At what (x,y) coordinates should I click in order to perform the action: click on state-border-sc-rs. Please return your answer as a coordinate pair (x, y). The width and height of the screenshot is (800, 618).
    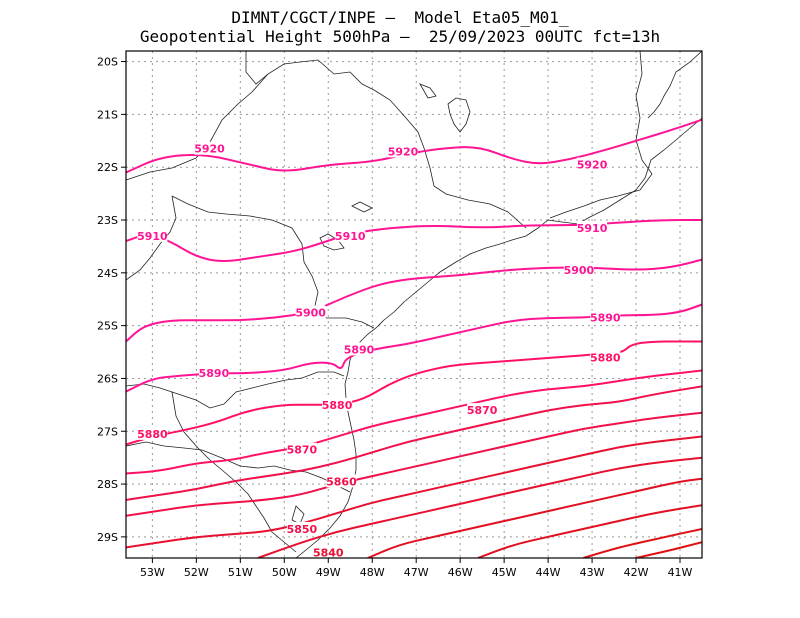
    Looking at the image, I should click on (238, 467).